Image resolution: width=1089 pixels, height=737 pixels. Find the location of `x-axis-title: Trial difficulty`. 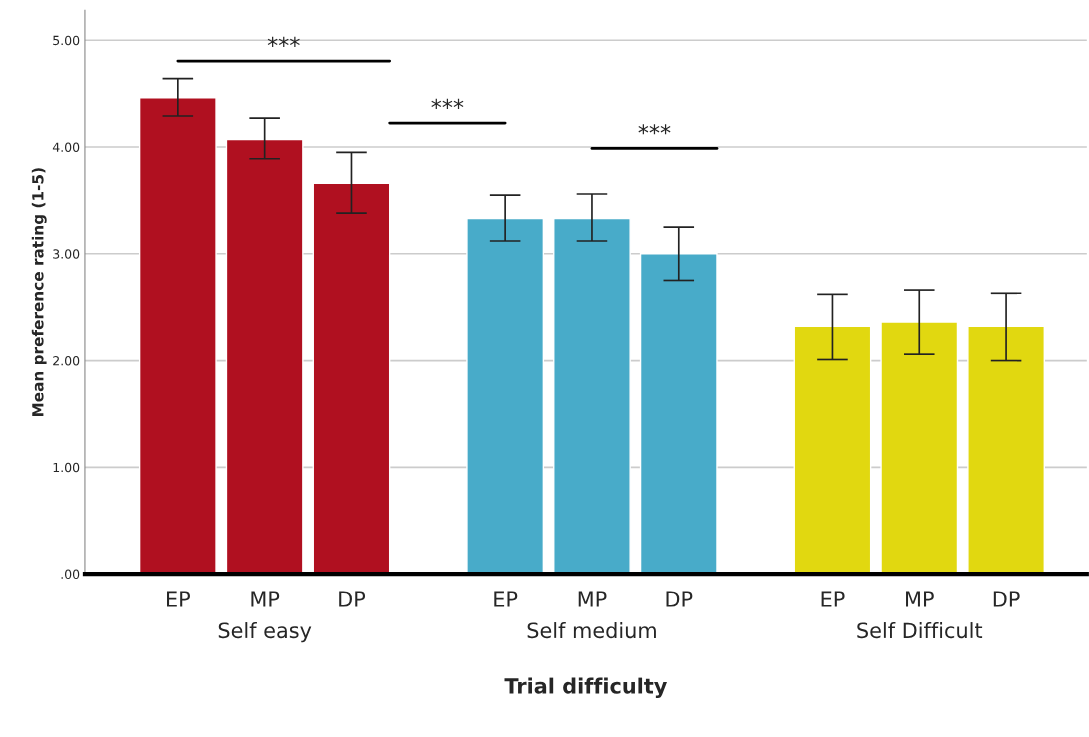

x-axis-title: Trial difficulty is located at coordinates (585, 687).